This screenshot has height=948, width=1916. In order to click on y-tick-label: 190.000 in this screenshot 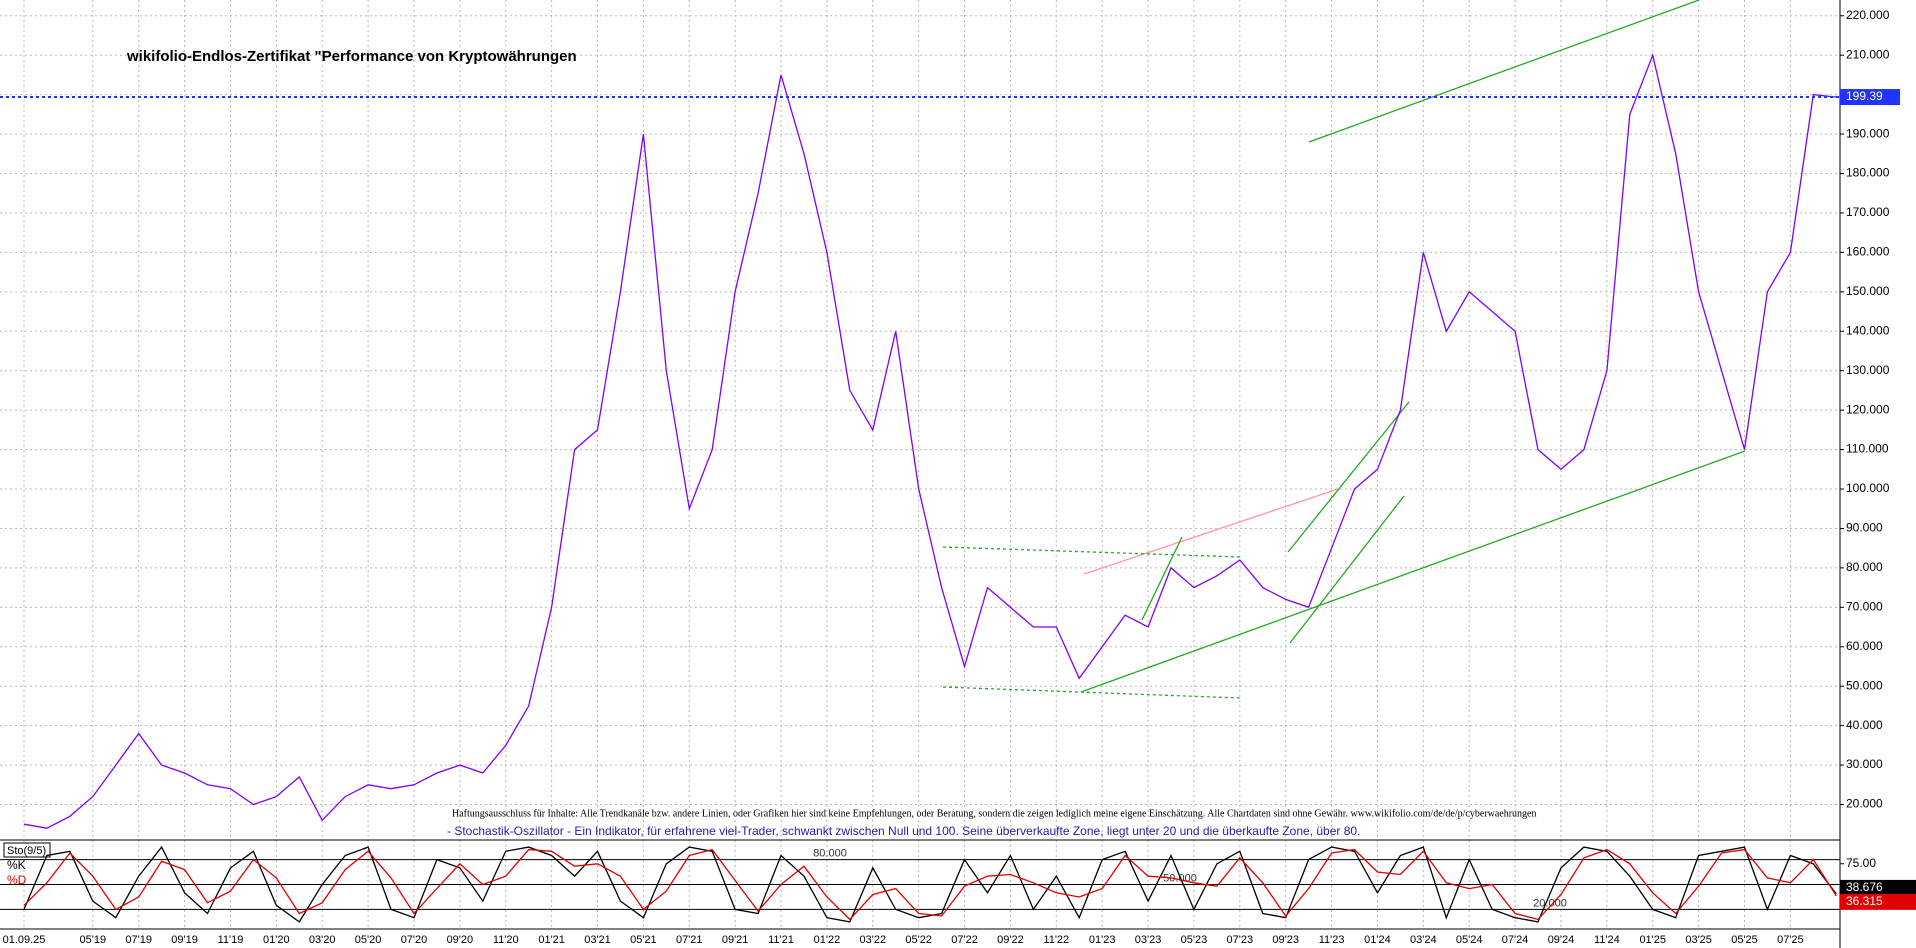, I will do `click(1868, 133)`.